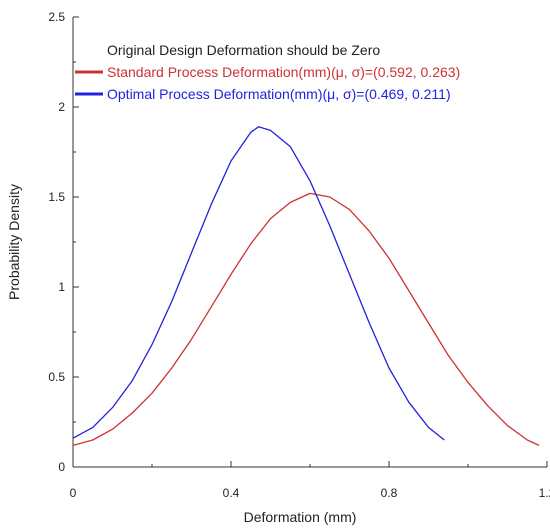 The width and height of the screenshot is (550, 528). What do you see at coordinates (61, 287) in the screenshot?
I see `y-tick-label-2: 1` at bounding box center [61, 287].